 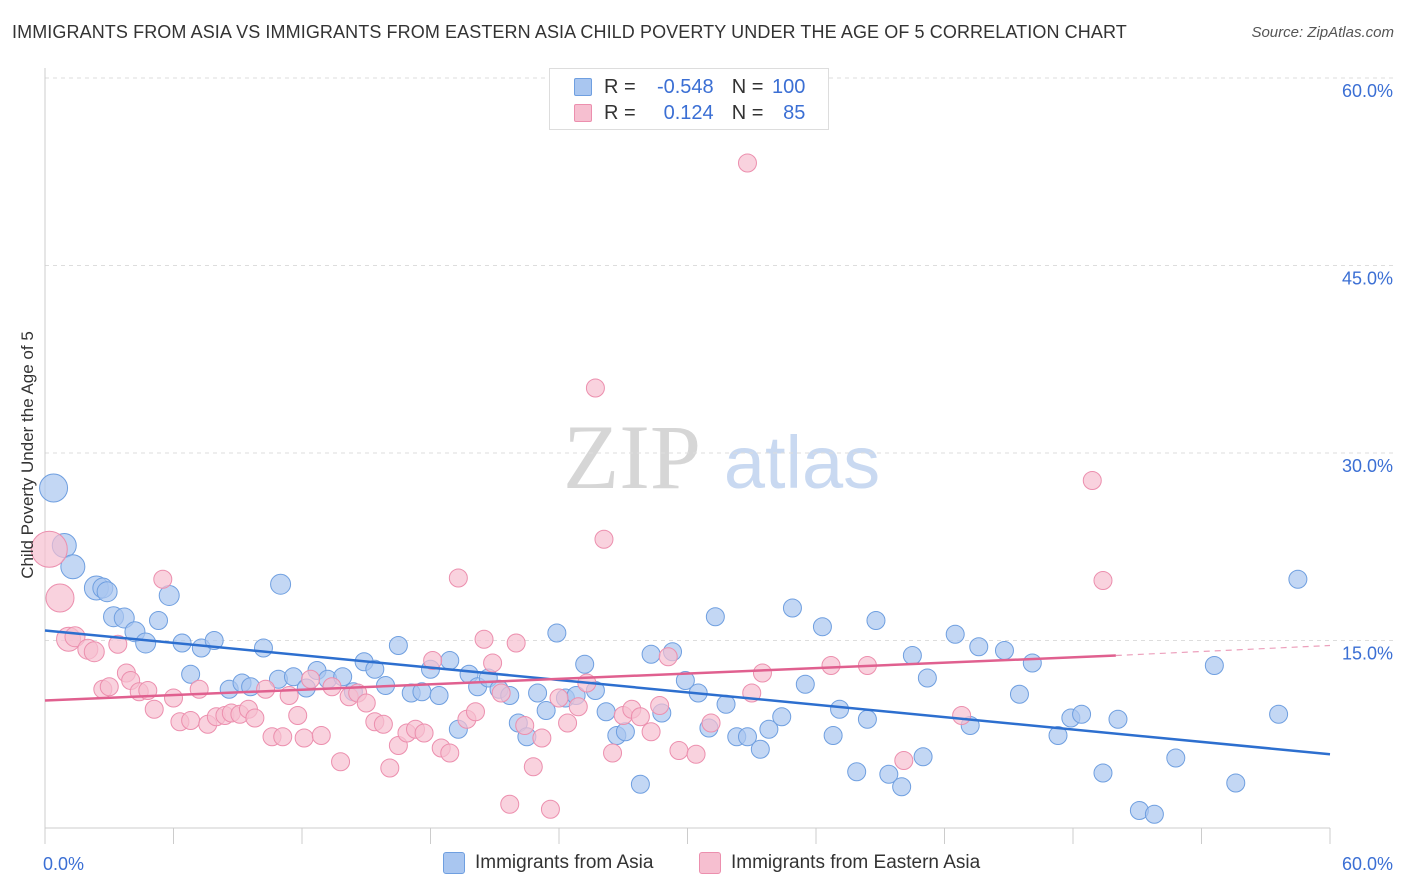 I want to click on legend-item-asia: Immigrants from Asia, so click(x=548, y=863).